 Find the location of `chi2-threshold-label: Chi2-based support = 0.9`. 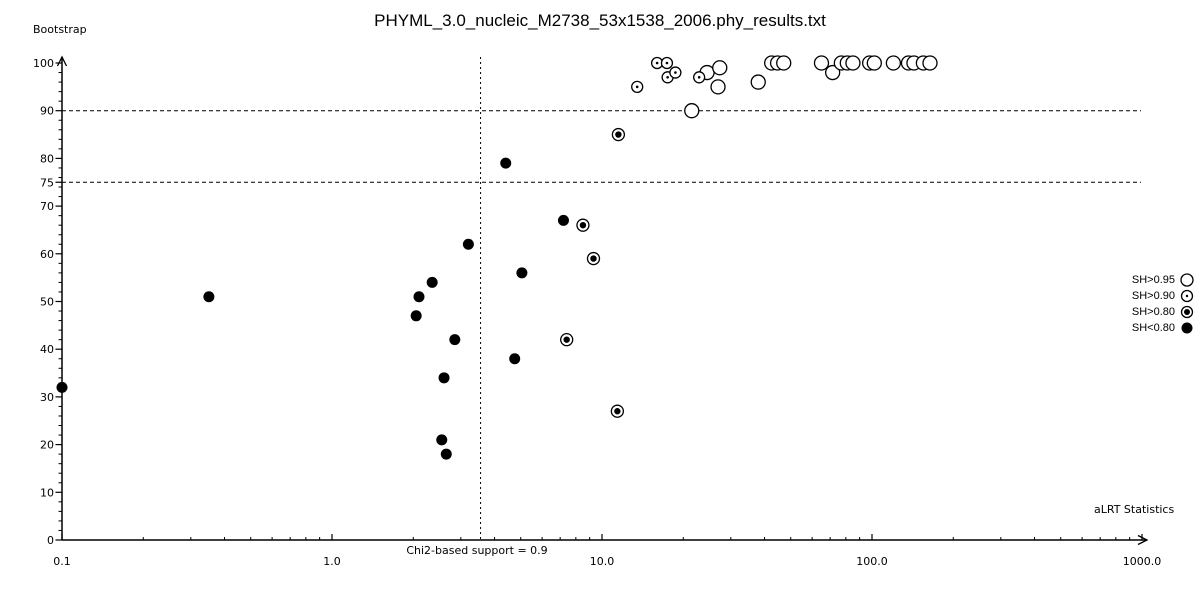

chi2-threshold-label: Chi2-based support = 0.9 is located at coordinates (477, 550).